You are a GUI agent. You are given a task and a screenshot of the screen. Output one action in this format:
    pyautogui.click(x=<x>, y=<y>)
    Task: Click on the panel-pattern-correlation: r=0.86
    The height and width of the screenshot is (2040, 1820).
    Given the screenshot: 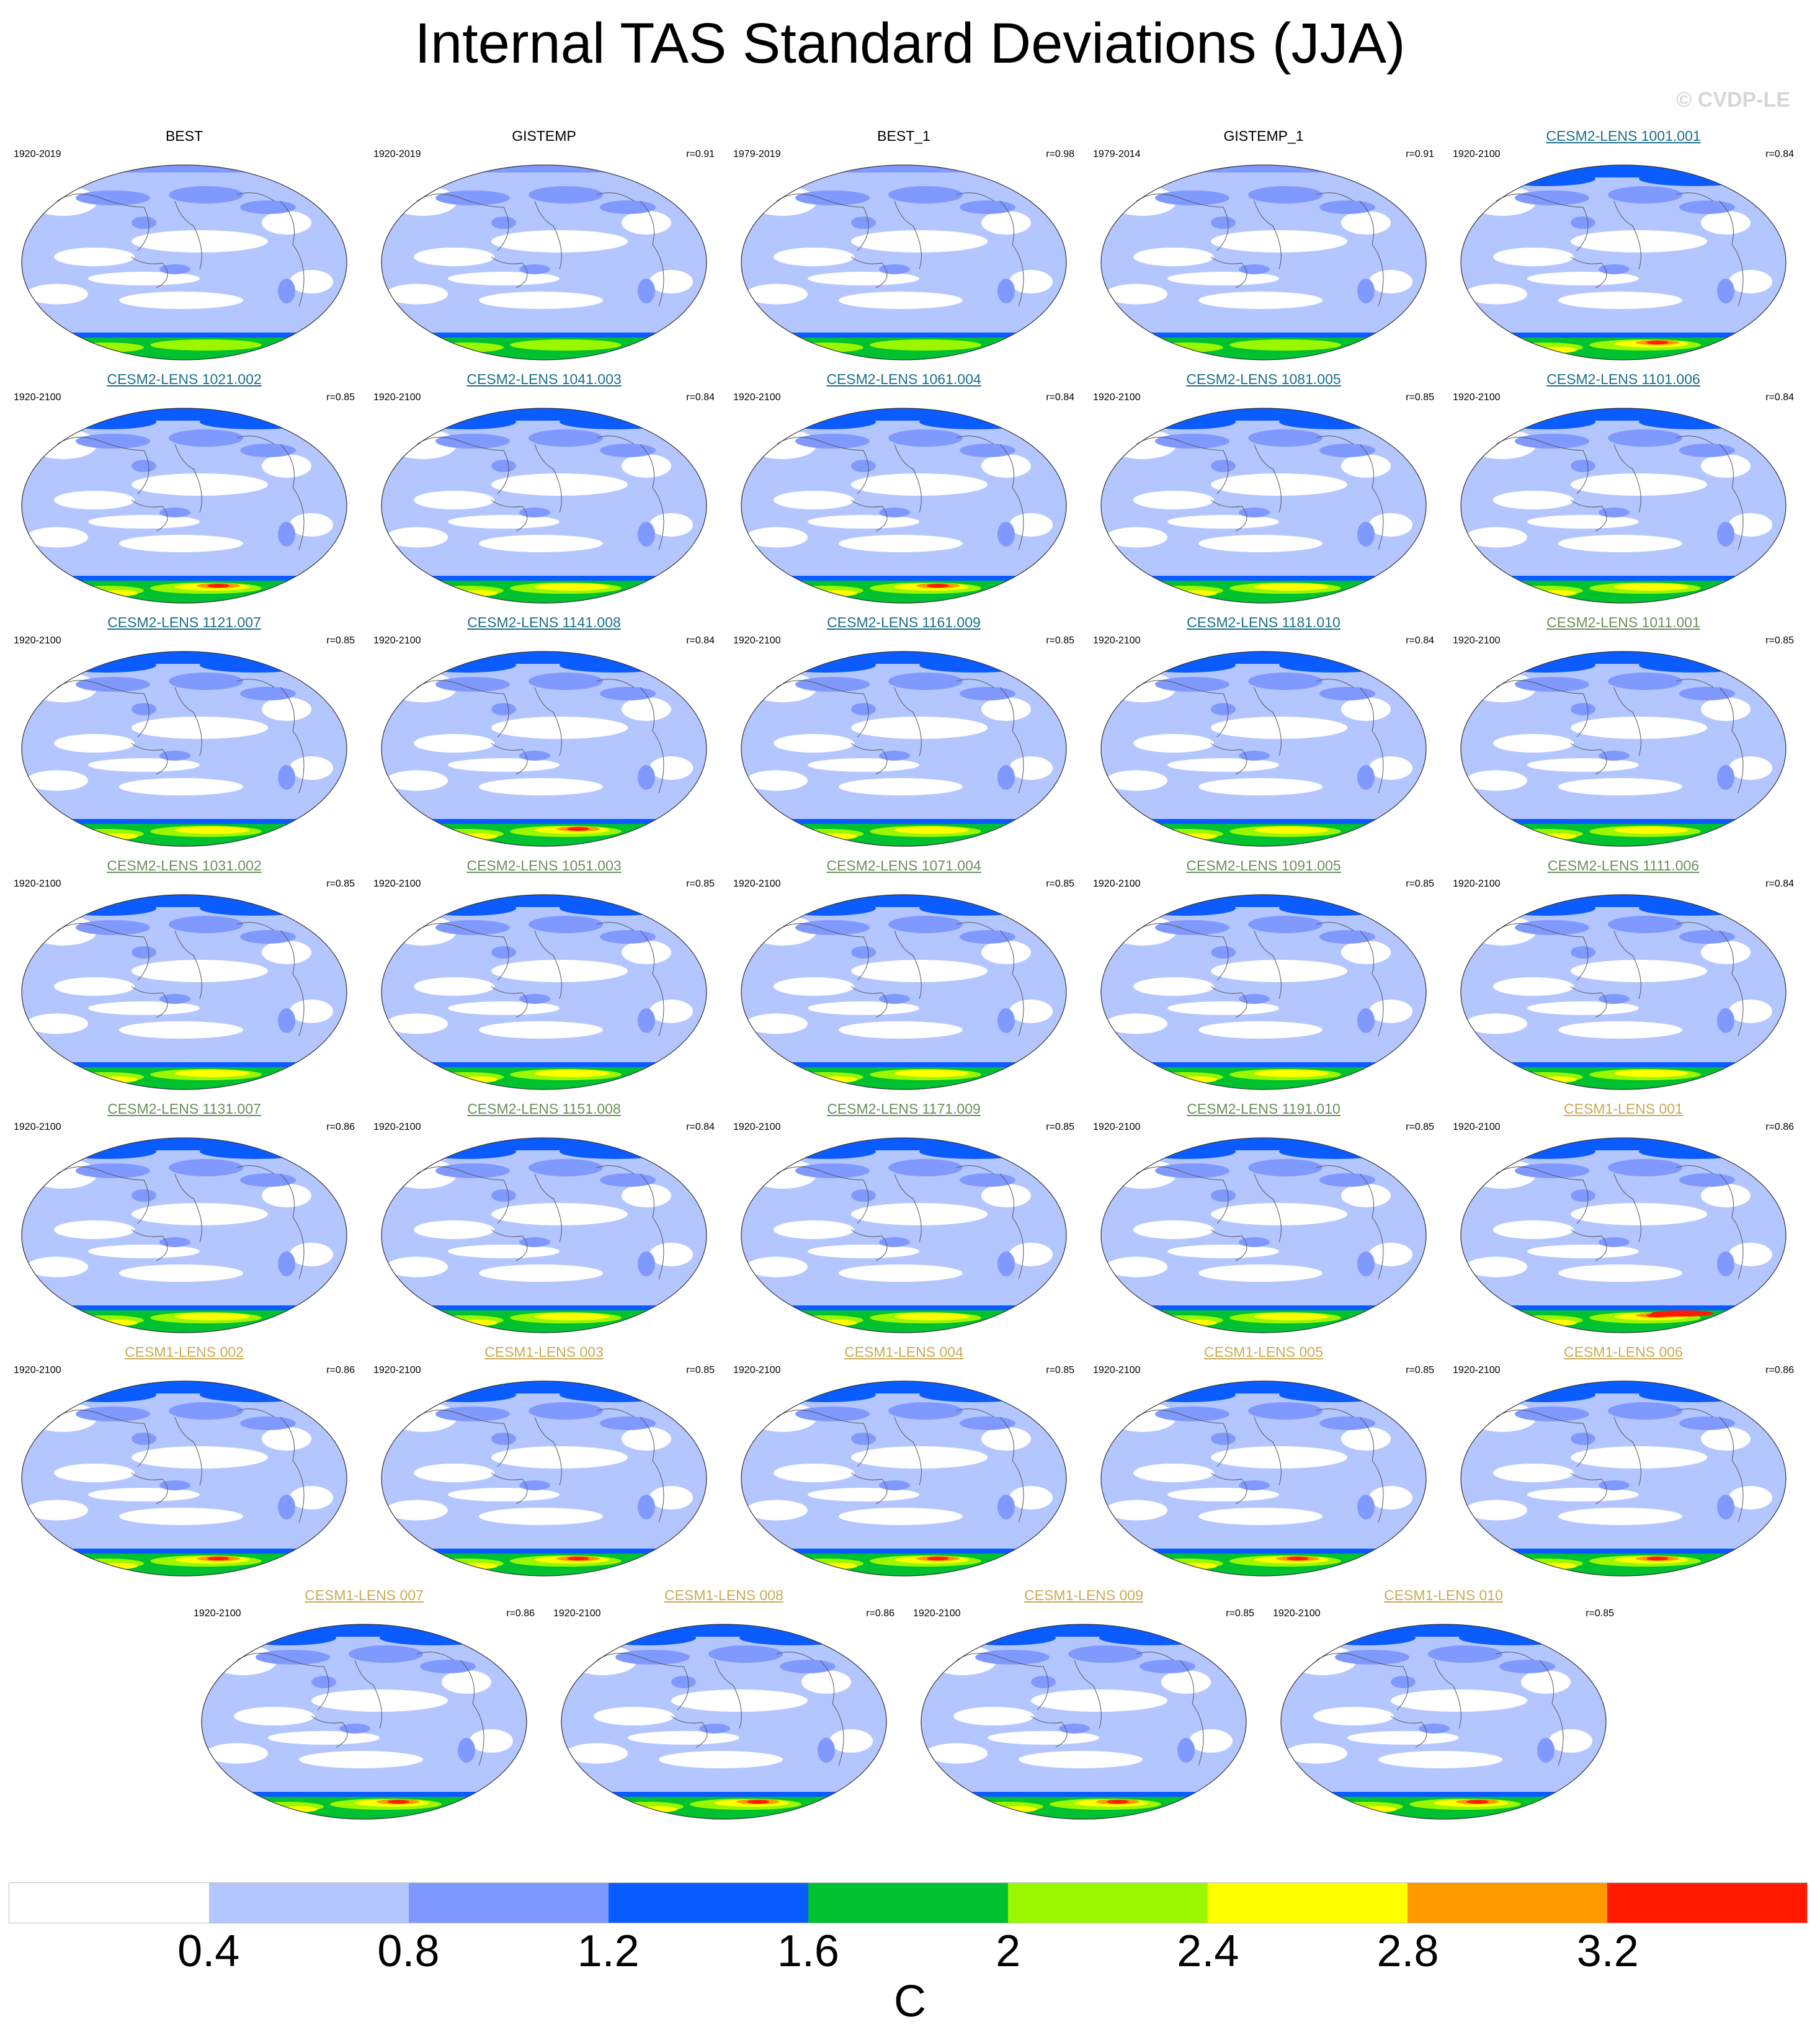 What is the action you would take?
    pyautogui.click(x=880, y=1613)
    